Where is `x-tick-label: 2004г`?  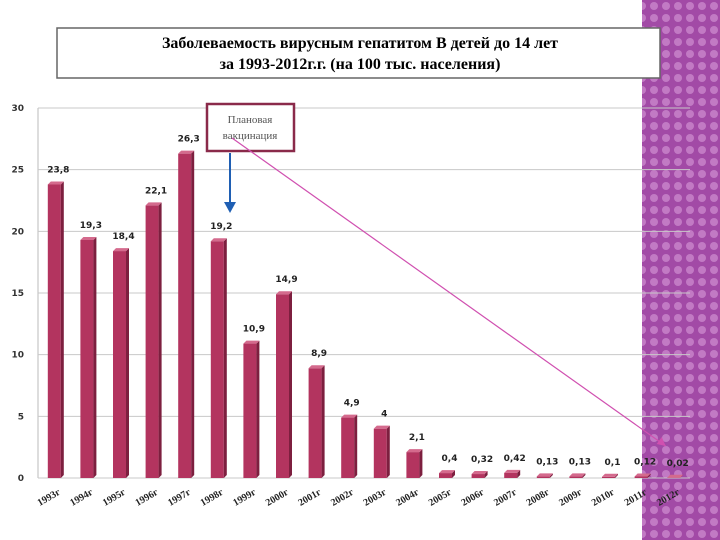 x-tick-label: 2004г is located at coordinates (407, 498).